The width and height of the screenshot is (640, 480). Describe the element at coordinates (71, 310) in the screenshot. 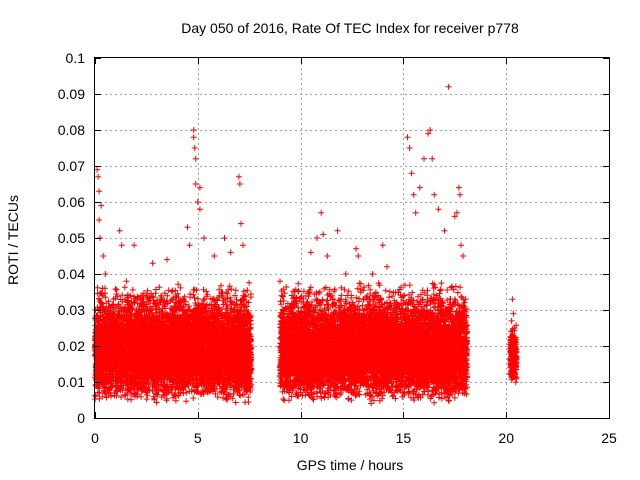

I see `y-tick-label: 0.03` at that location.